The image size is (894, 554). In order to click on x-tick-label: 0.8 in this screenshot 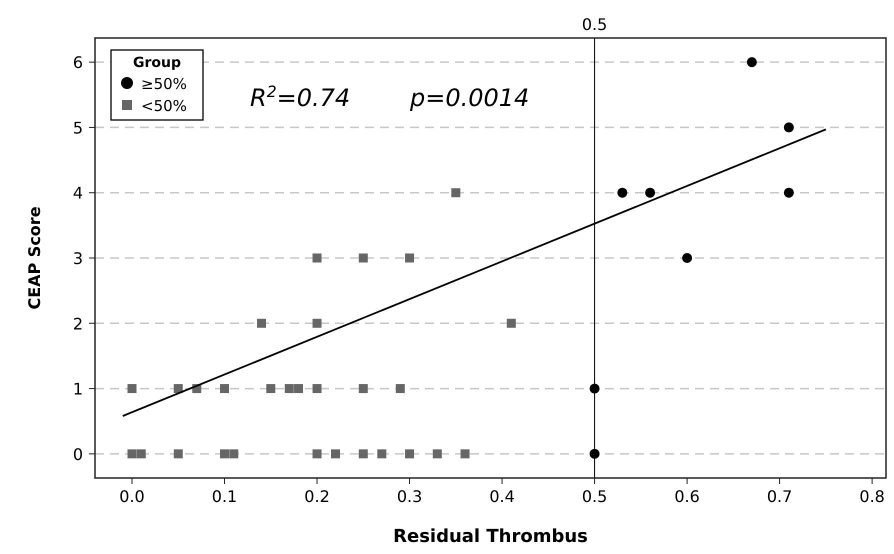, I will do `click(872, 496)`.